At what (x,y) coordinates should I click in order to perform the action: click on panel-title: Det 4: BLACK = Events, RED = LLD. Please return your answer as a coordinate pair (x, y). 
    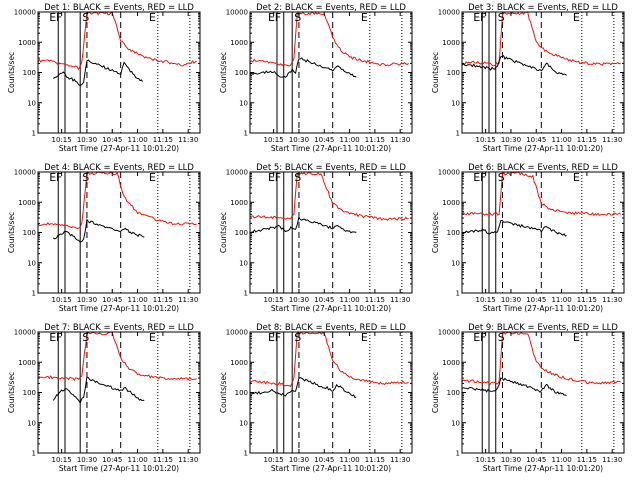
    Looking at the image, I should click on (119, 168).